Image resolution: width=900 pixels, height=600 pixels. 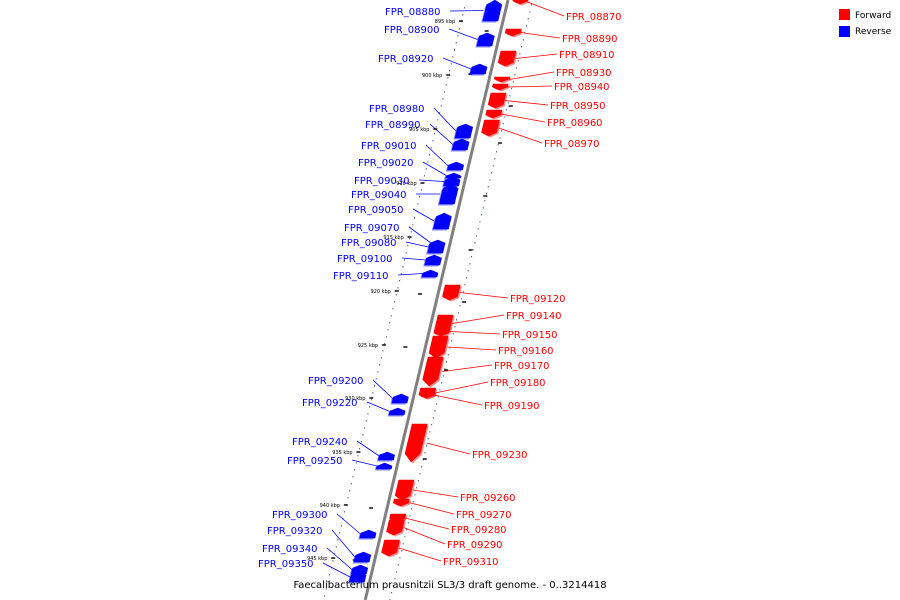 What do you see at coordinates (382, 181) in the screenshot?
I see `gene-label: FPR_09030` at bounding box center [382, 181].